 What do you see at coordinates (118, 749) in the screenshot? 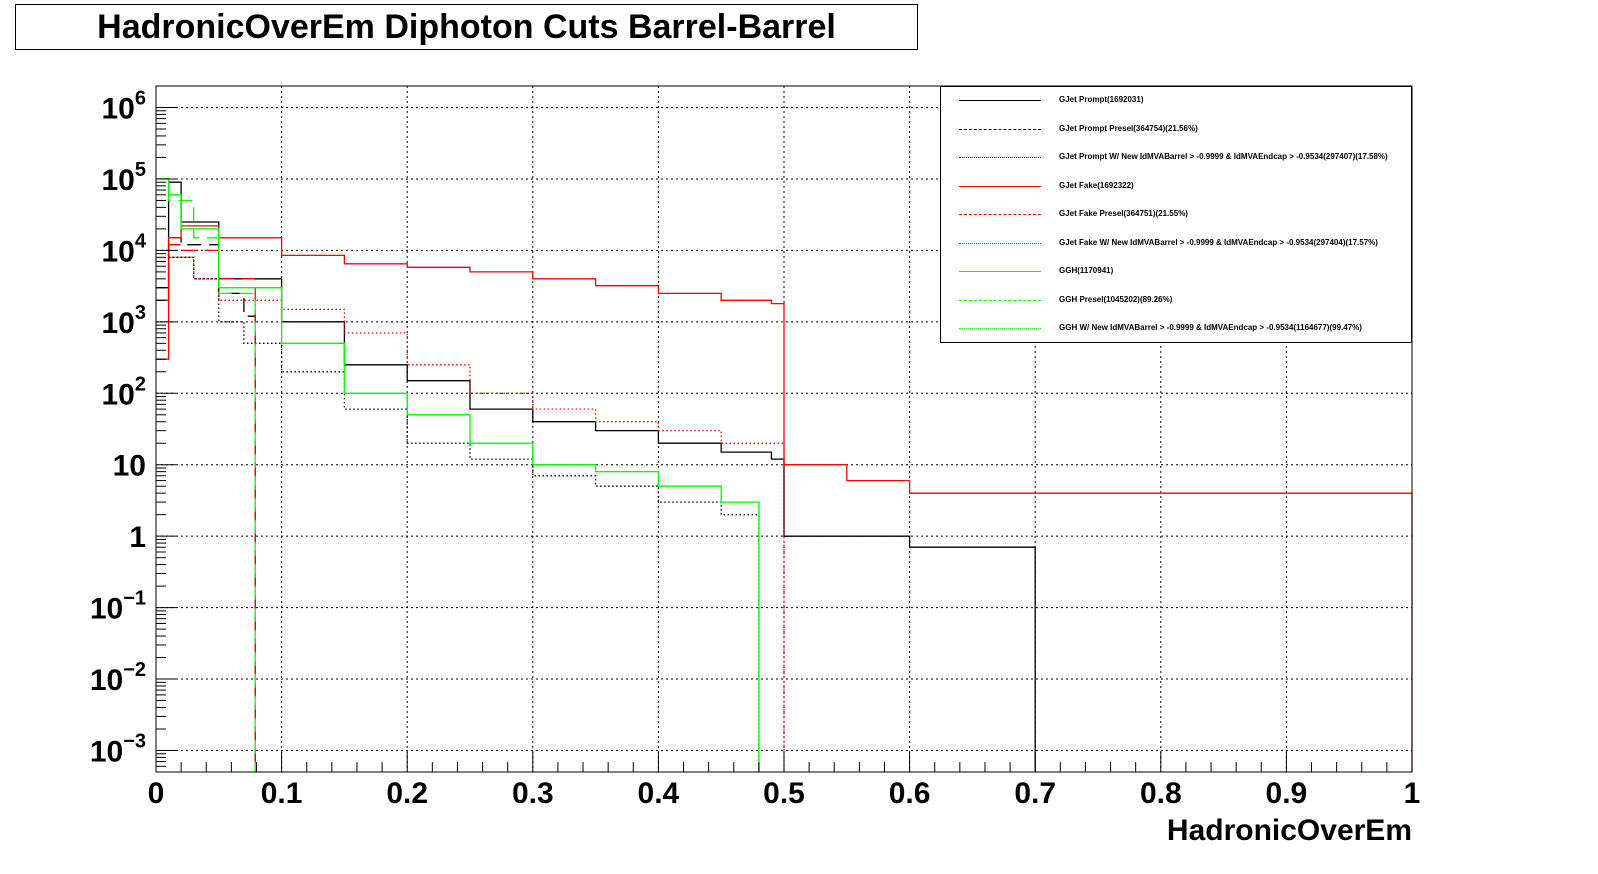
I see `y-tick-label: 10⁻³` at bounding box center [118, 749].